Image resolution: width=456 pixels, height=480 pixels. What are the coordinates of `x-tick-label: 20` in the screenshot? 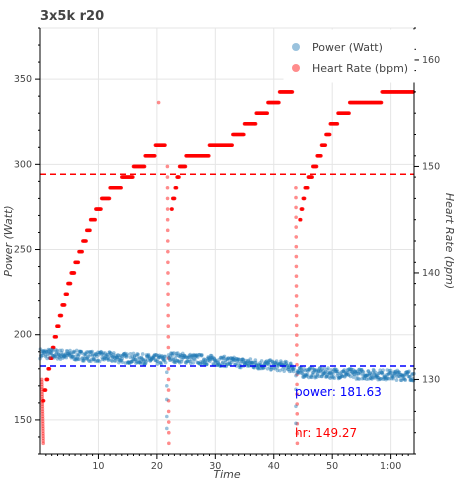 It's located at (157, 466).